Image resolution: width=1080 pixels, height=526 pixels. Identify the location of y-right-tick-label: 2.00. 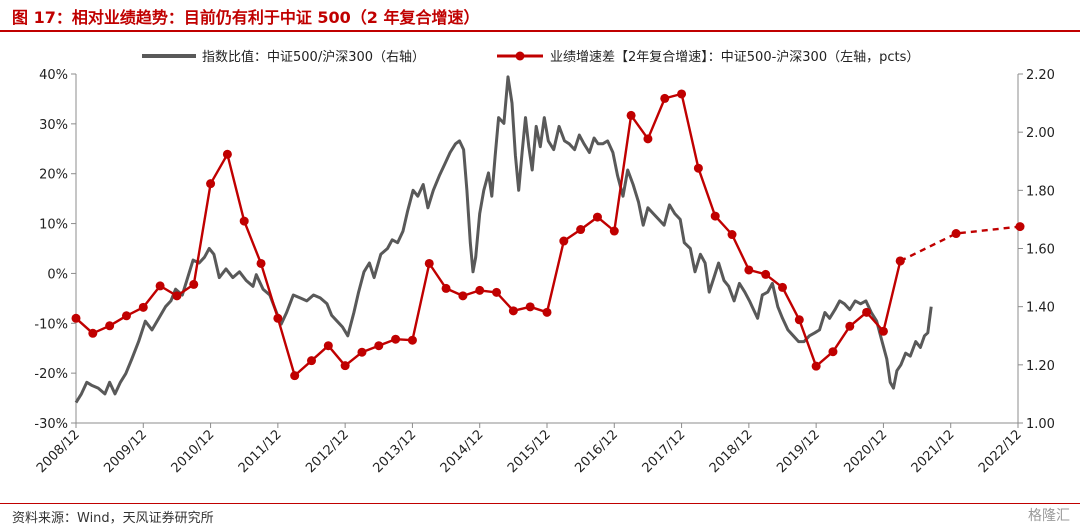
(1040, 133).